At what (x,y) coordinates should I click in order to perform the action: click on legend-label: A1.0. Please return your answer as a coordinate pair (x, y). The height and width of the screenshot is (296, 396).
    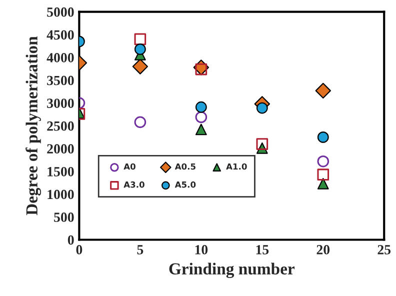
    Looking at the image, I should click on (236, 166).